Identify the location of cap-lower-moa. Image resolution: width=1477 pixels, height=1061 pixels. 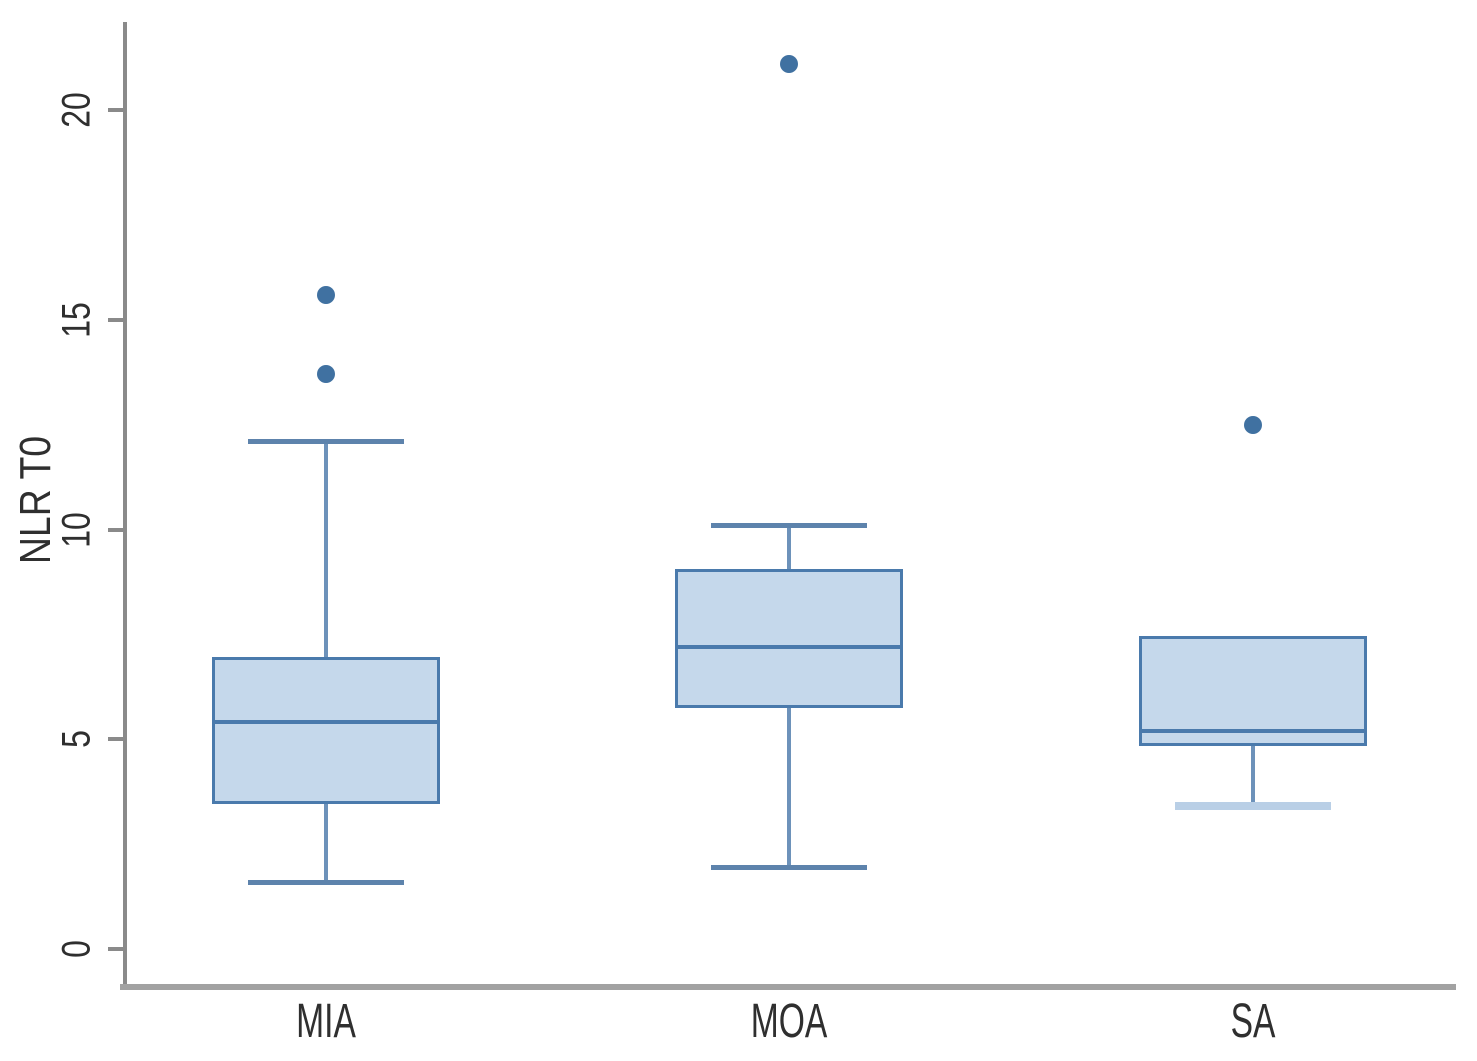
(789, 868).